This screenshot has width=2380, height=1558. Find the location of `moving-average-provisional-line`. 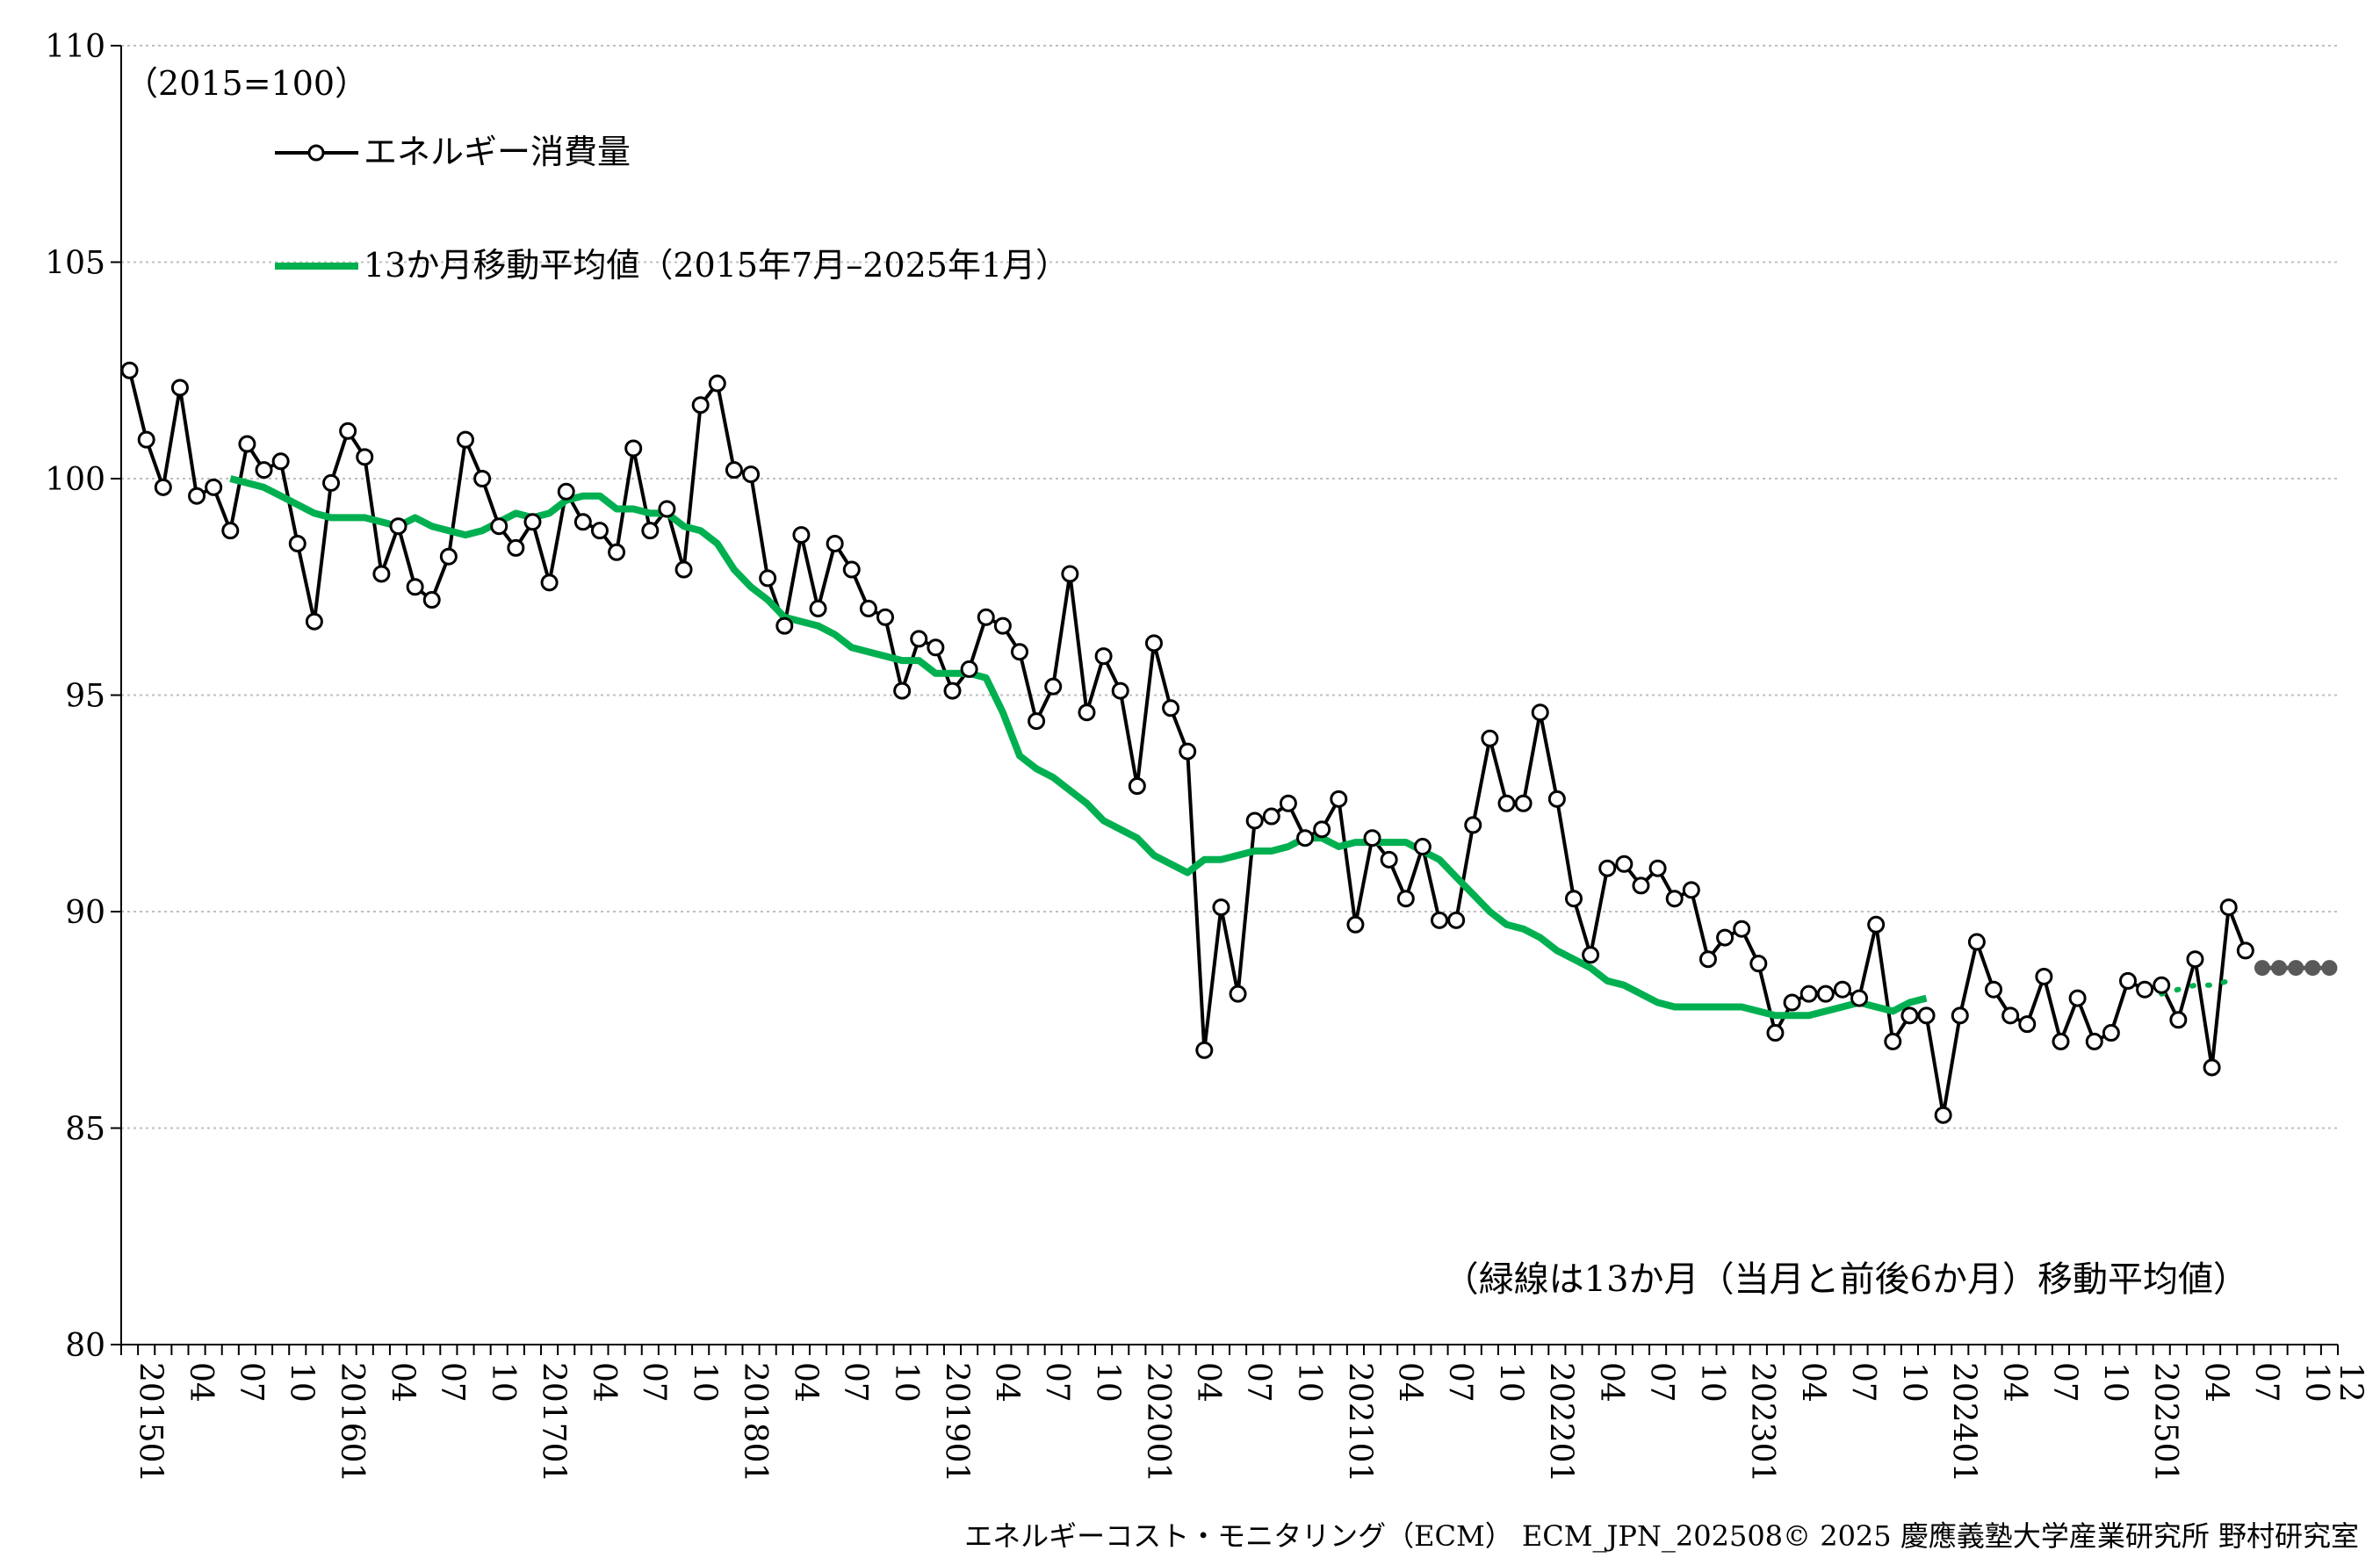

moving-average-provisional-line is located at coordinates (2195, 987).